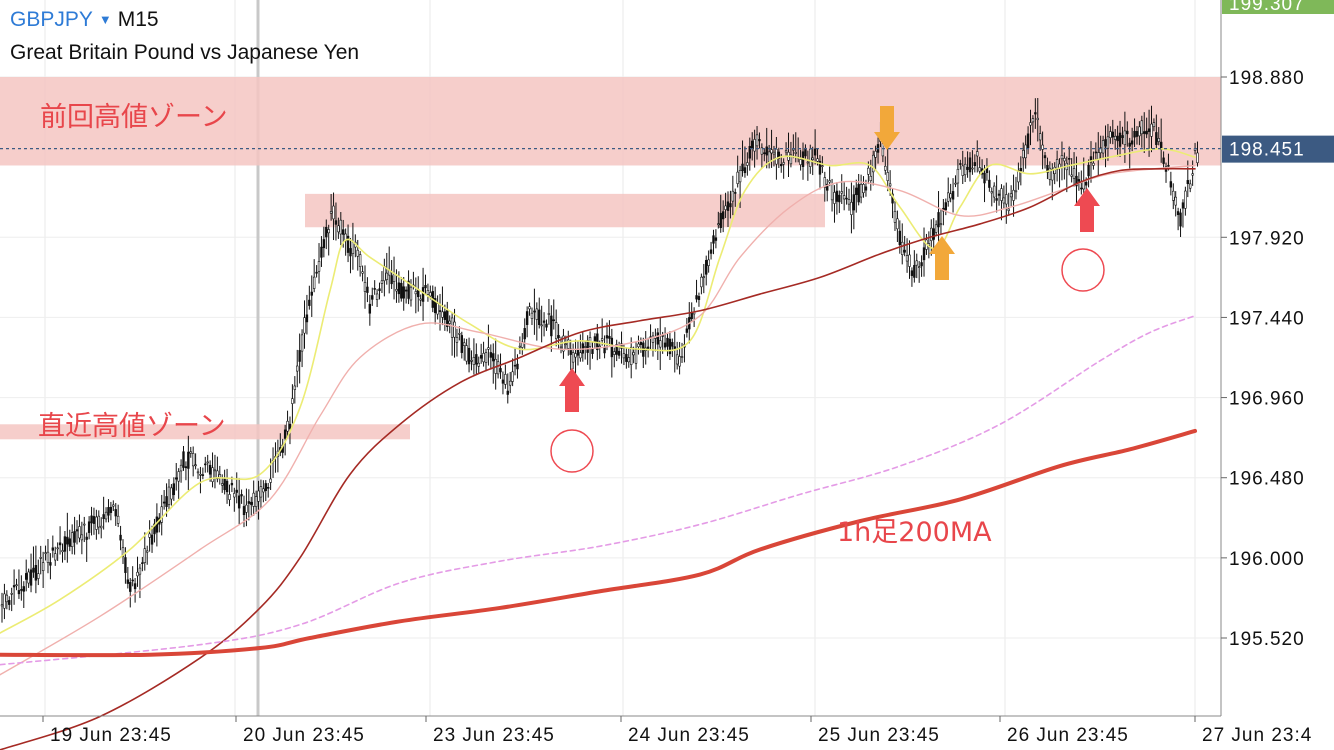 The height and width of the screenshot is (750, 1334). What do you see at coordinates (51, 19) in the screenshot?
I see `symbol-label: GBPJPY` at bounding box center [51, 19].